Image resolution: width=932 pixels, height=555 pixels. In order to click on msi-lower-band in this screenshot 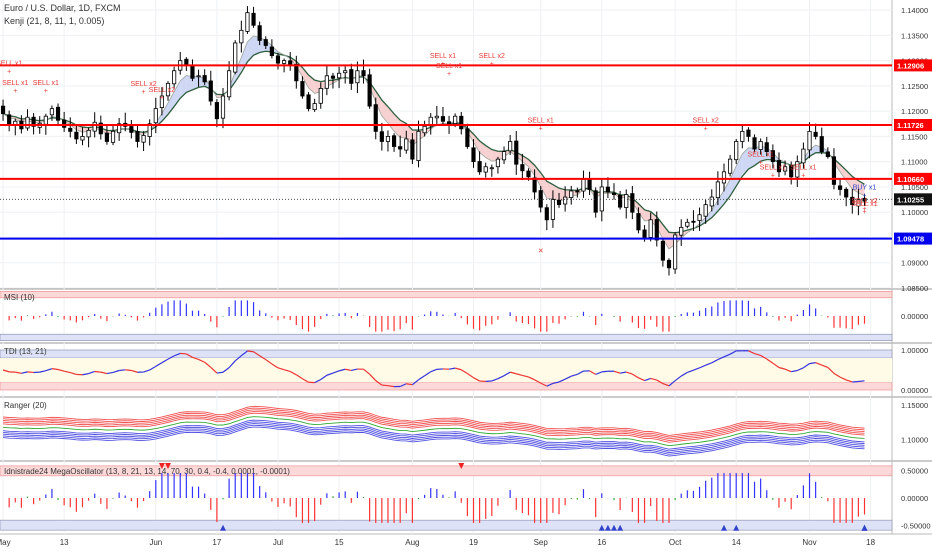, I will do `click(446, 337)`.